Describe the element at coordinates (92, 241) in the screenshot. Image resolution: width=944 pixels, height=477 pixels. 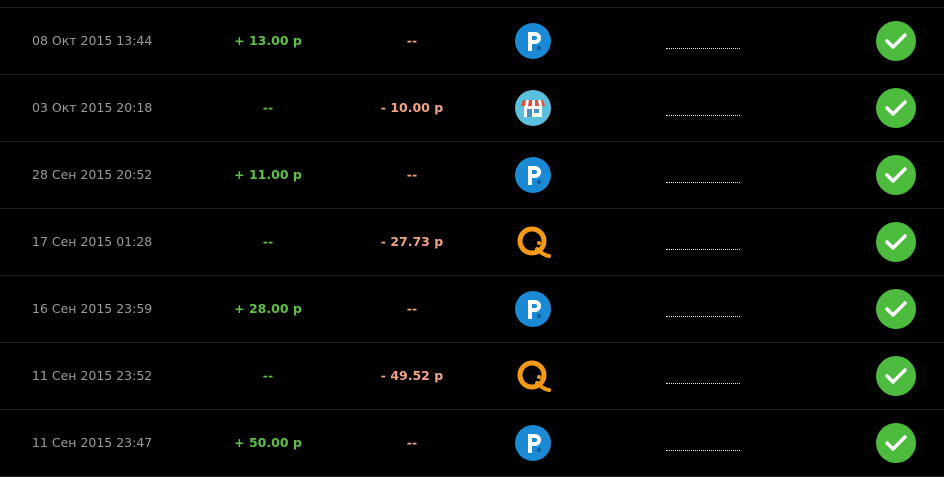
I see `date: 17 Сен 2015 01:28` at that location.